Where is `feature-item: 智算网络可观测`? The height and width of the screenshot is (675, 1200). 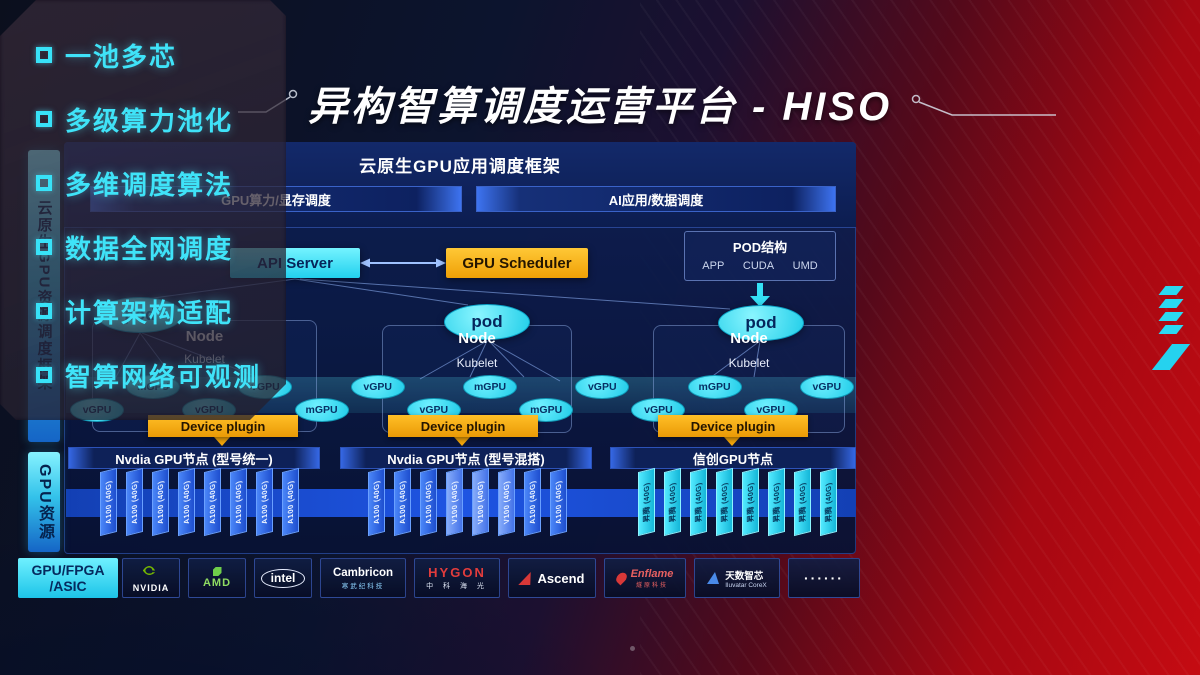
feature-item: 智算网络可观测 is located at coordinates (148, 375).